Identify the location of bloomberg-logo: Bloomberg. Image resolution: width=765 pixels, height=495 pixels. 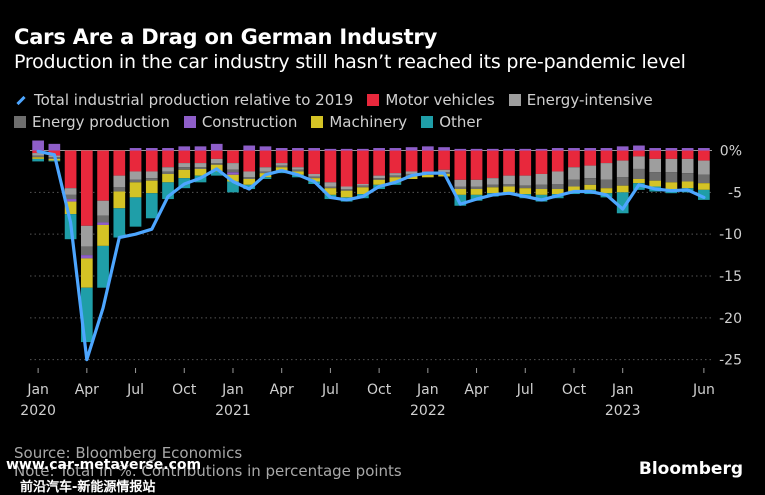
(690, 469).